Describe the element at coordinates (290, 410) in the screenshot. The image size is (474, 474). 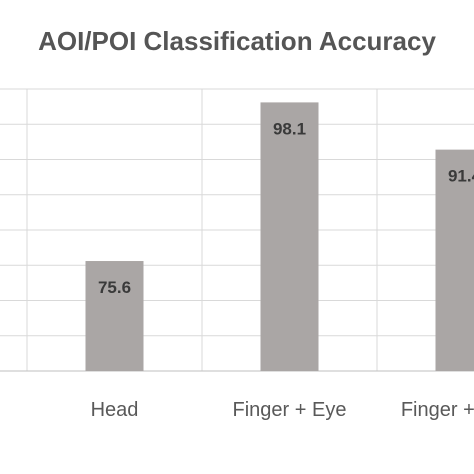
I see `x-tick-label-1: Finger + Eye` at that location.